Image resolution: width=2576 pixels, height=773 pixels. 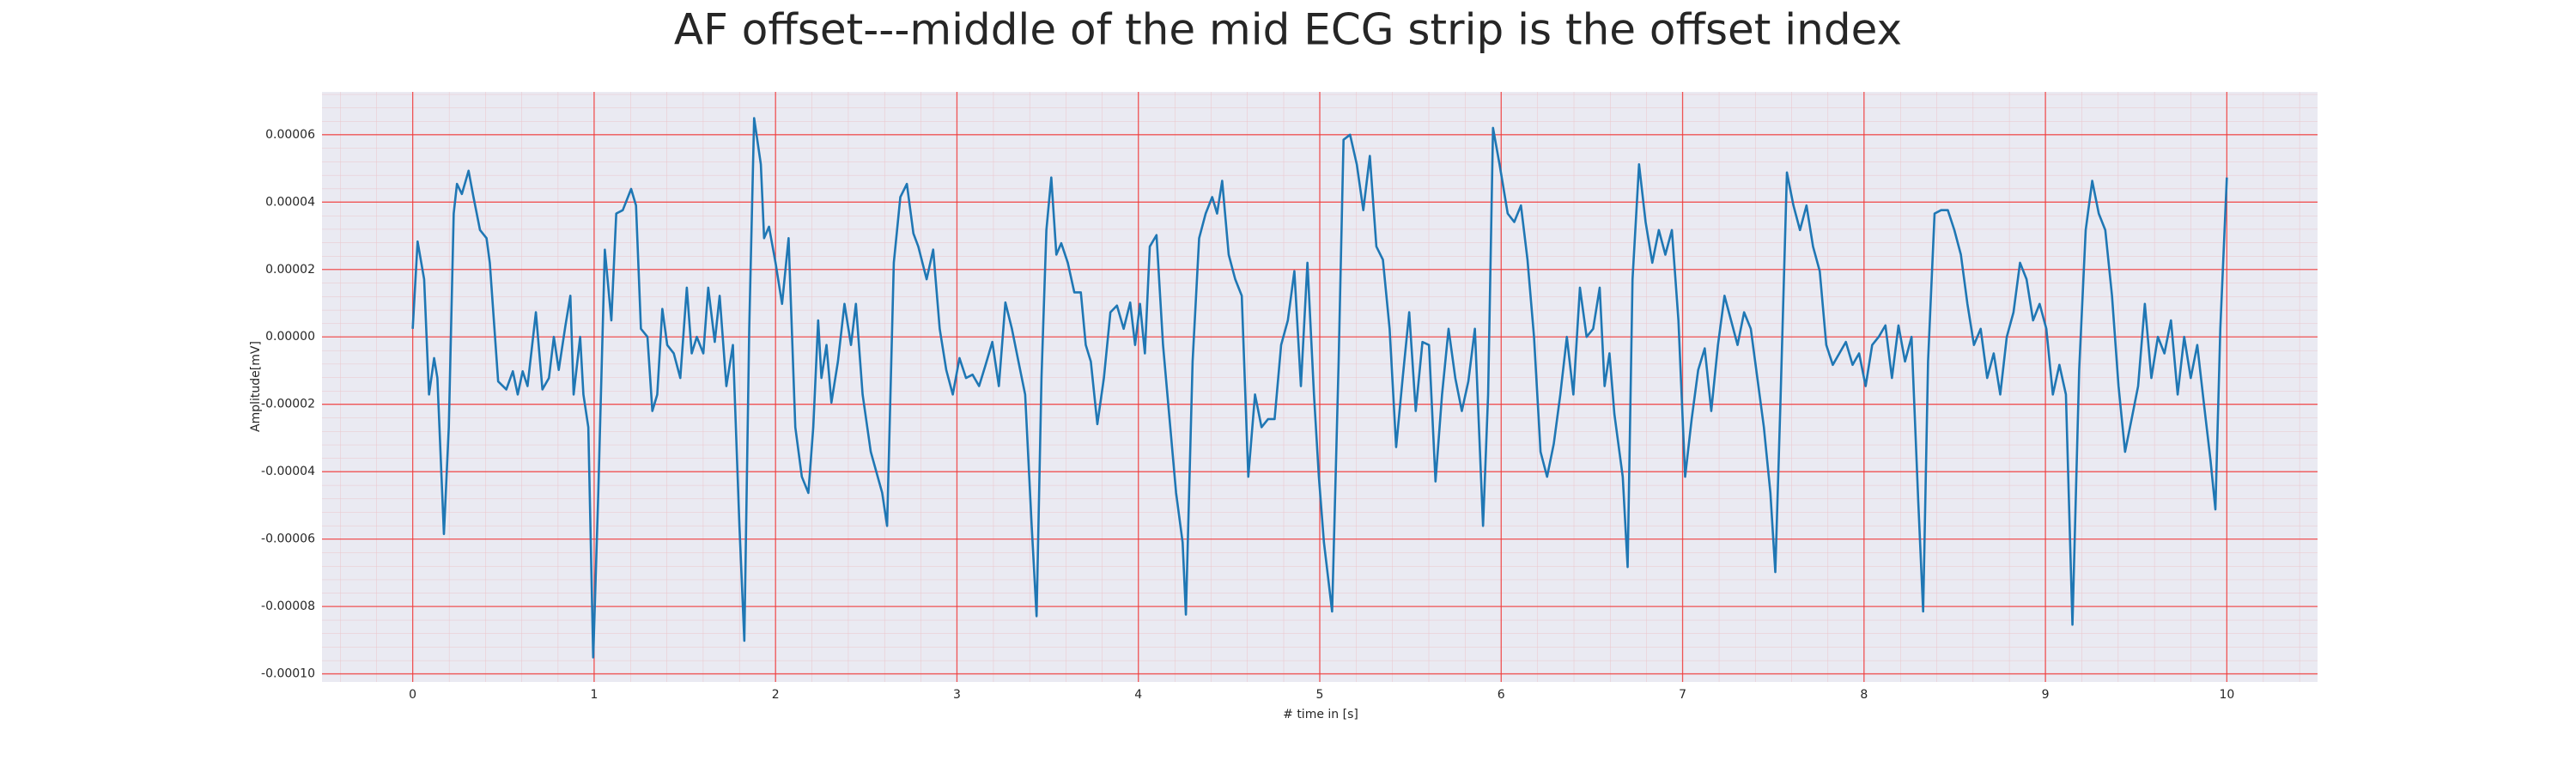 I want to click on x-tick-label: 5, so click(x=1320, y=695).